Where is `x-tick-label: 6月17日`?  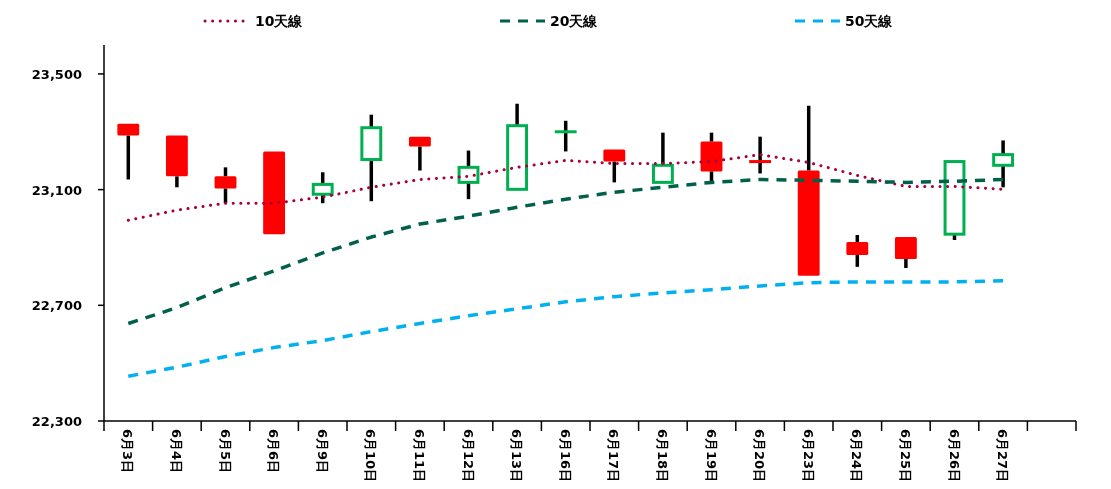 x-tick-label: 6月17日 is located at coordinates (614, 456).